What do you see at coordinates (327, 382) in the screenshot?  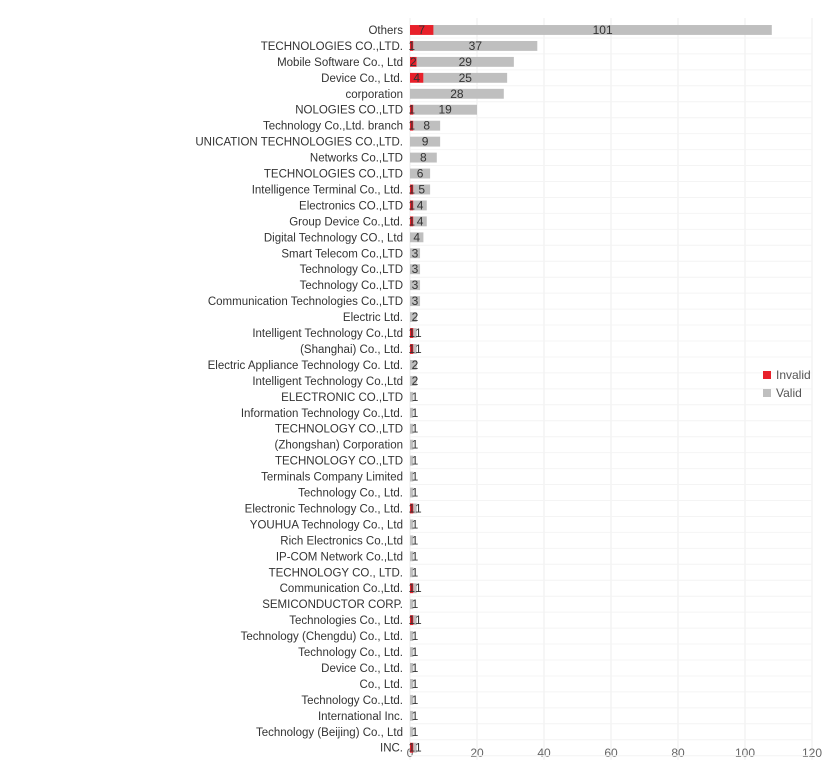 I see `category-label: Intelligent Technology Co.,Ltd` at bounding box center [327, 382].